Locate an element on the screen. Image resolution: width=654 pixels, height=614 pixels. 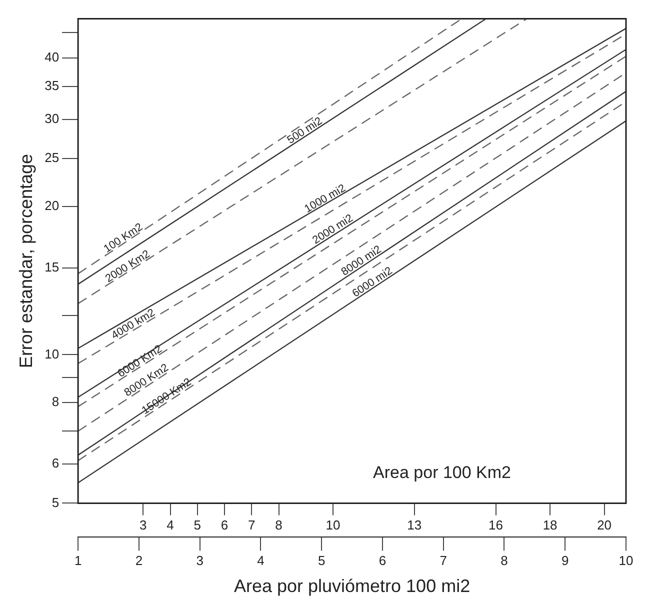
x-tick-label: 4 is located at coordinates (260, 560).